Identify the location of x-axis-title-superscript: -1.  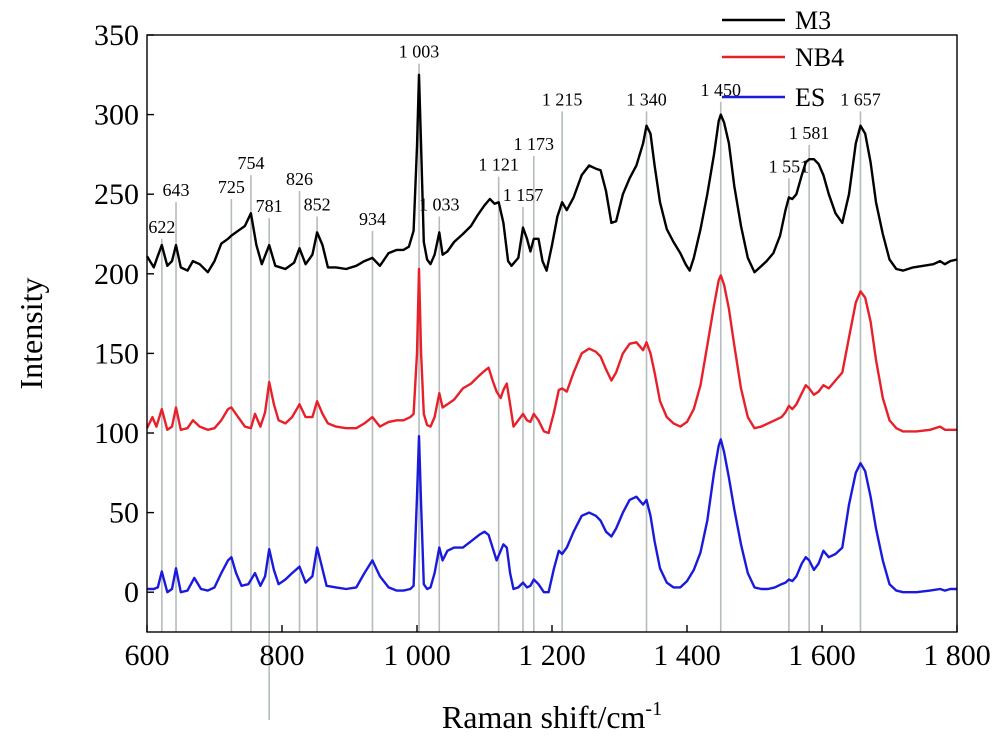
(653, 709).